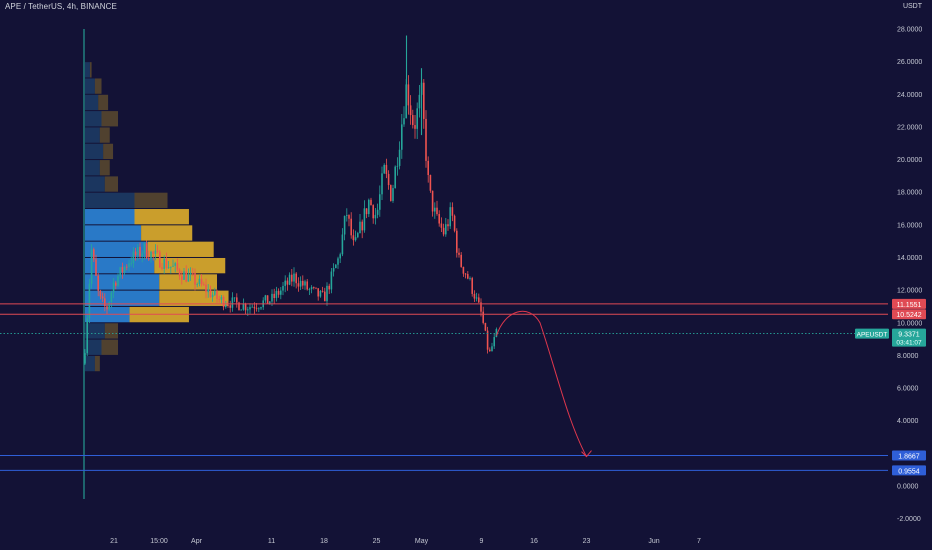 This screenshot has width=932, height=550. I want to click on time-axis-tick-label: 16, so click(534, 541).